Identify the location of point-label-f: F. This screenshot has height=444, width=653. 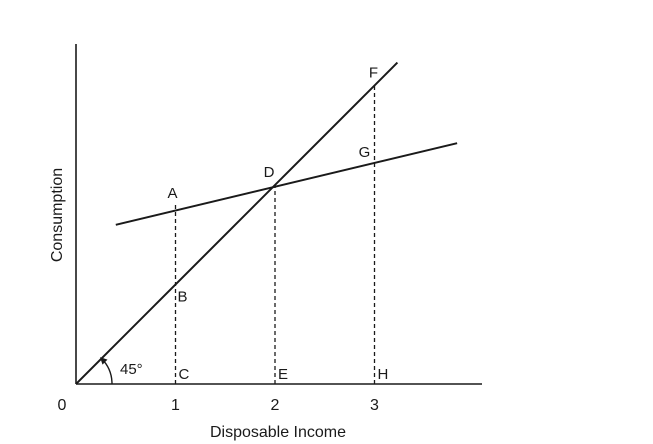
(373, 73).